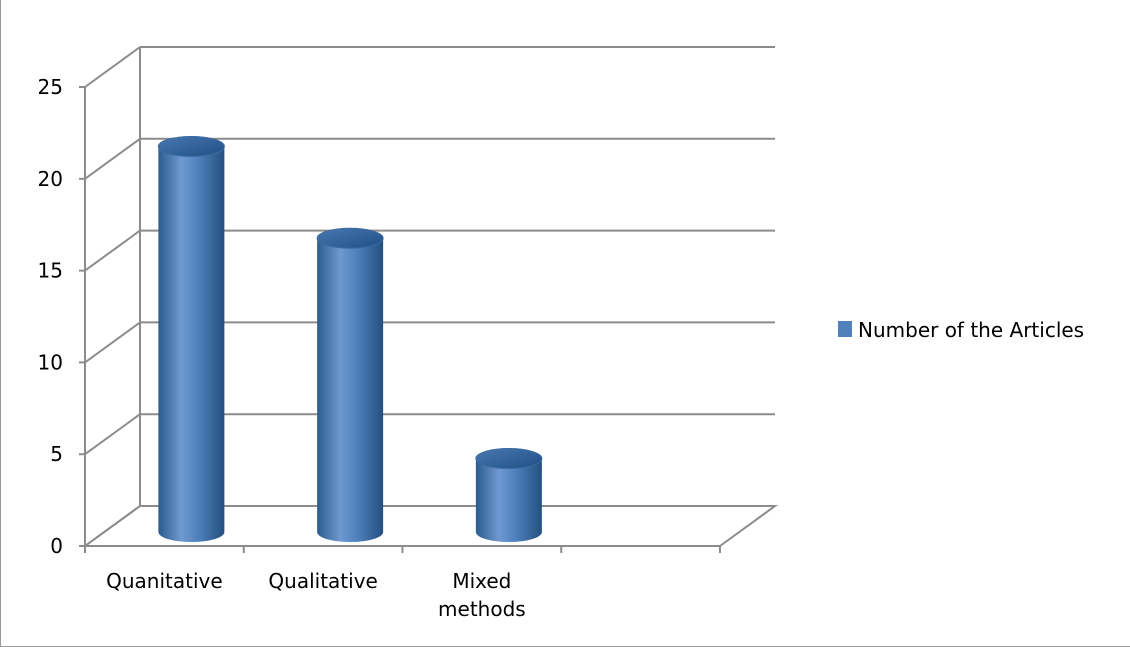 The image size is (1130, 647). What do you see at coordinates (50, 87) in the screenshot?
I see `y-tick-label: 25` at bounding box center [50, 87].